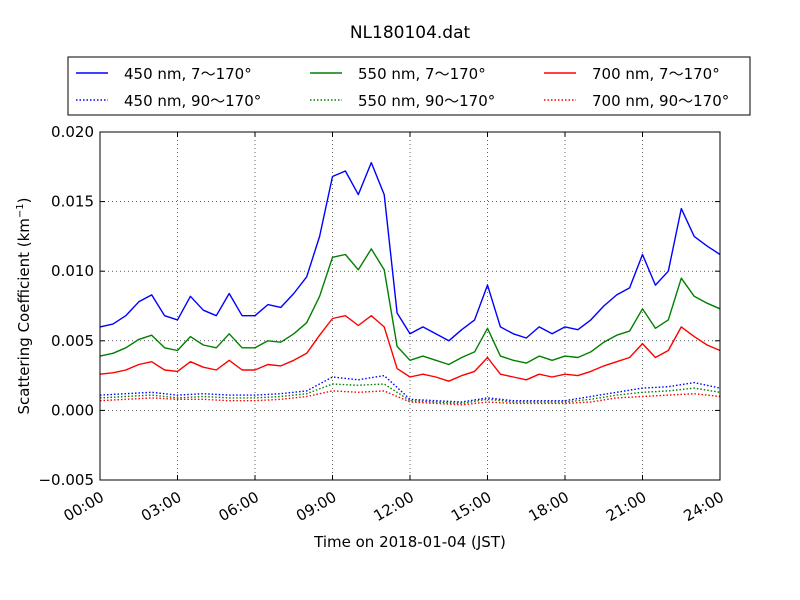 This screenshot has width=800, height=600. I want to click on y-tick-label: 0.020, so click(72, 132).